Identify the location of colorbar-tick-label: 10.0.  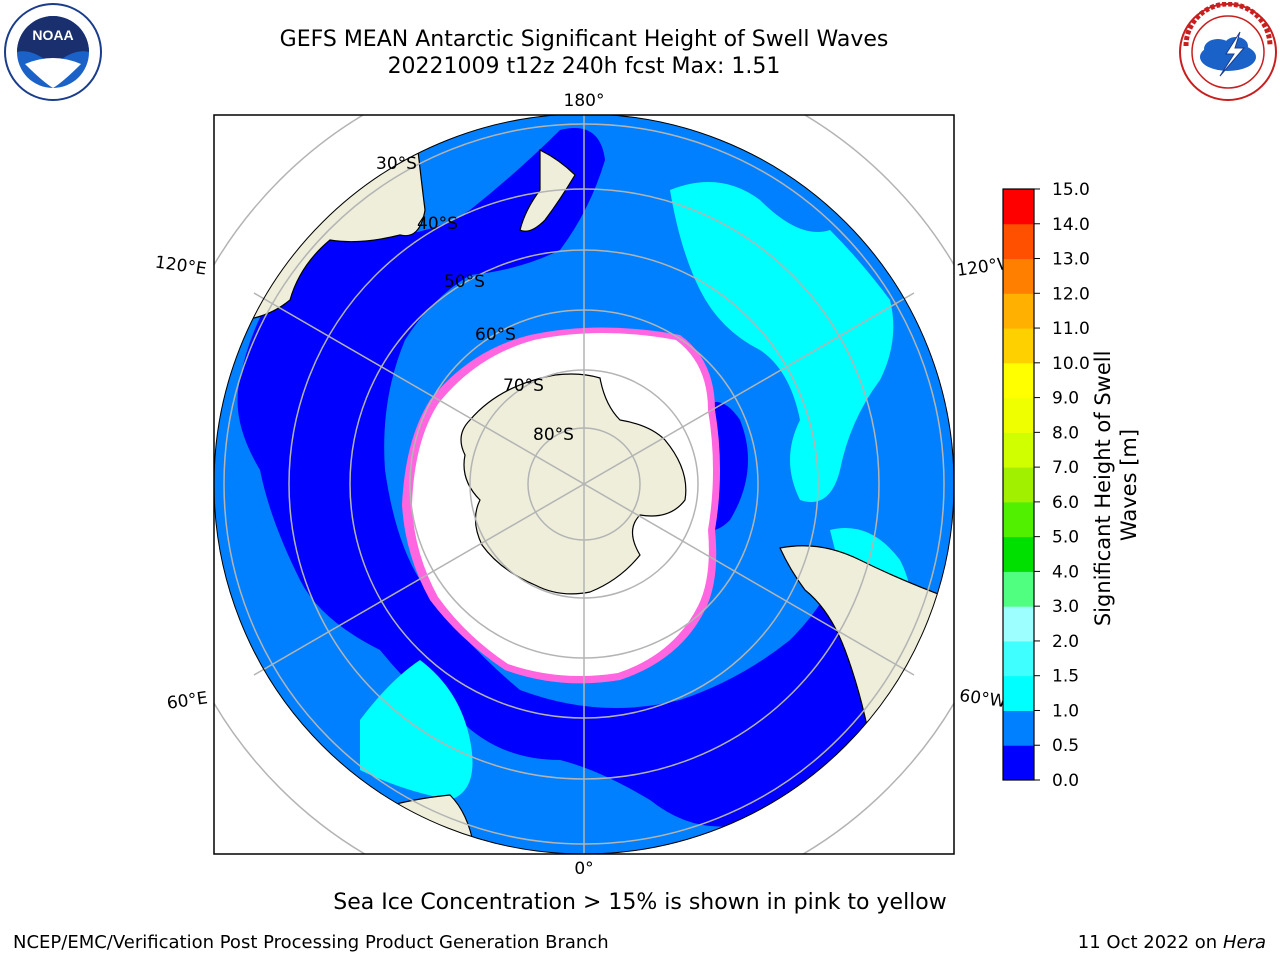
(1071, 364).